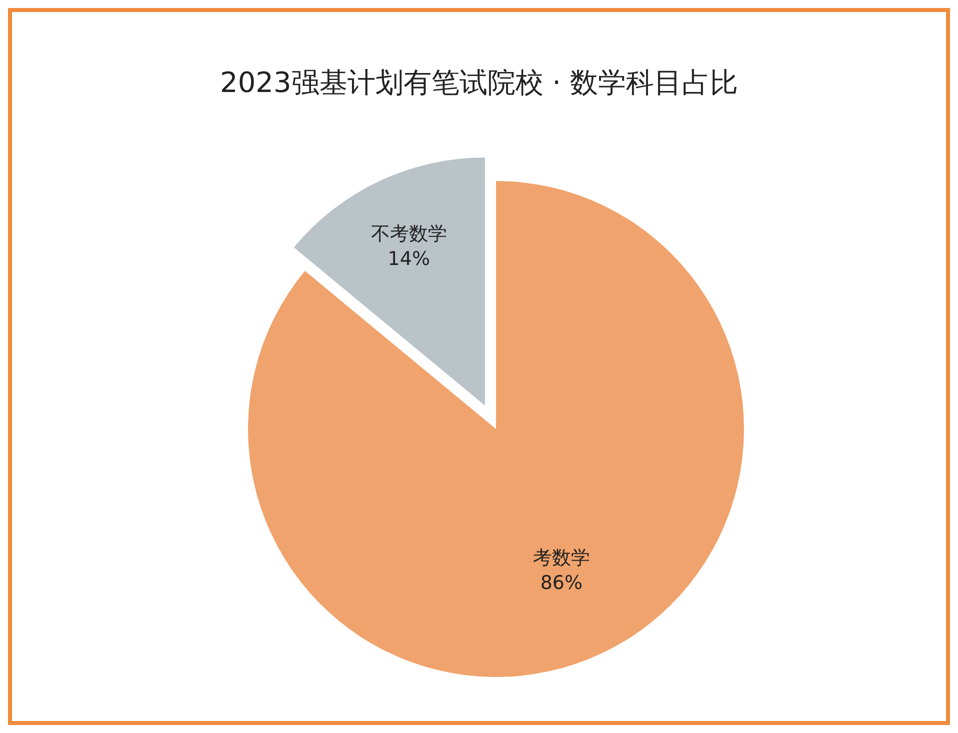  What do you see at coordinates (409, 259) in the screenshot?
I see `data-label: 14%` at bounding box center [409, 259].